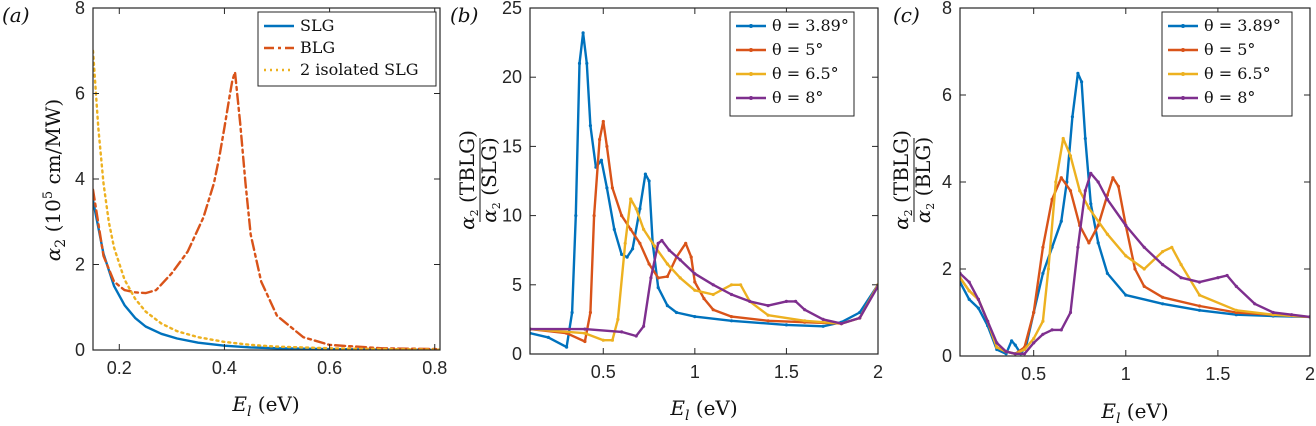 The image size is (1316, 426). I want to click on panel-b-legend-label-0: θ = 3.89°, so click(810, 25).